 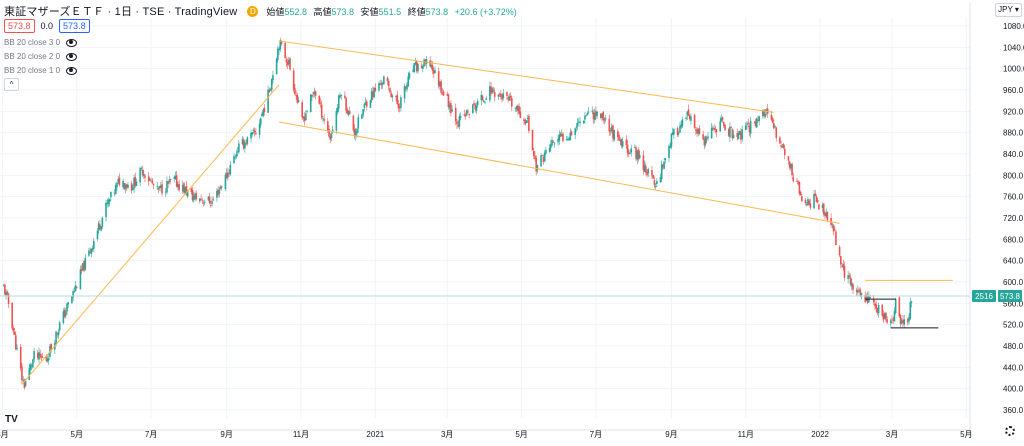 What do you see at coordinates (41, 70) in the screenshot?
I see `indicator-bb-1: BB 20 close 1 0` at bounding box center [41, 70].